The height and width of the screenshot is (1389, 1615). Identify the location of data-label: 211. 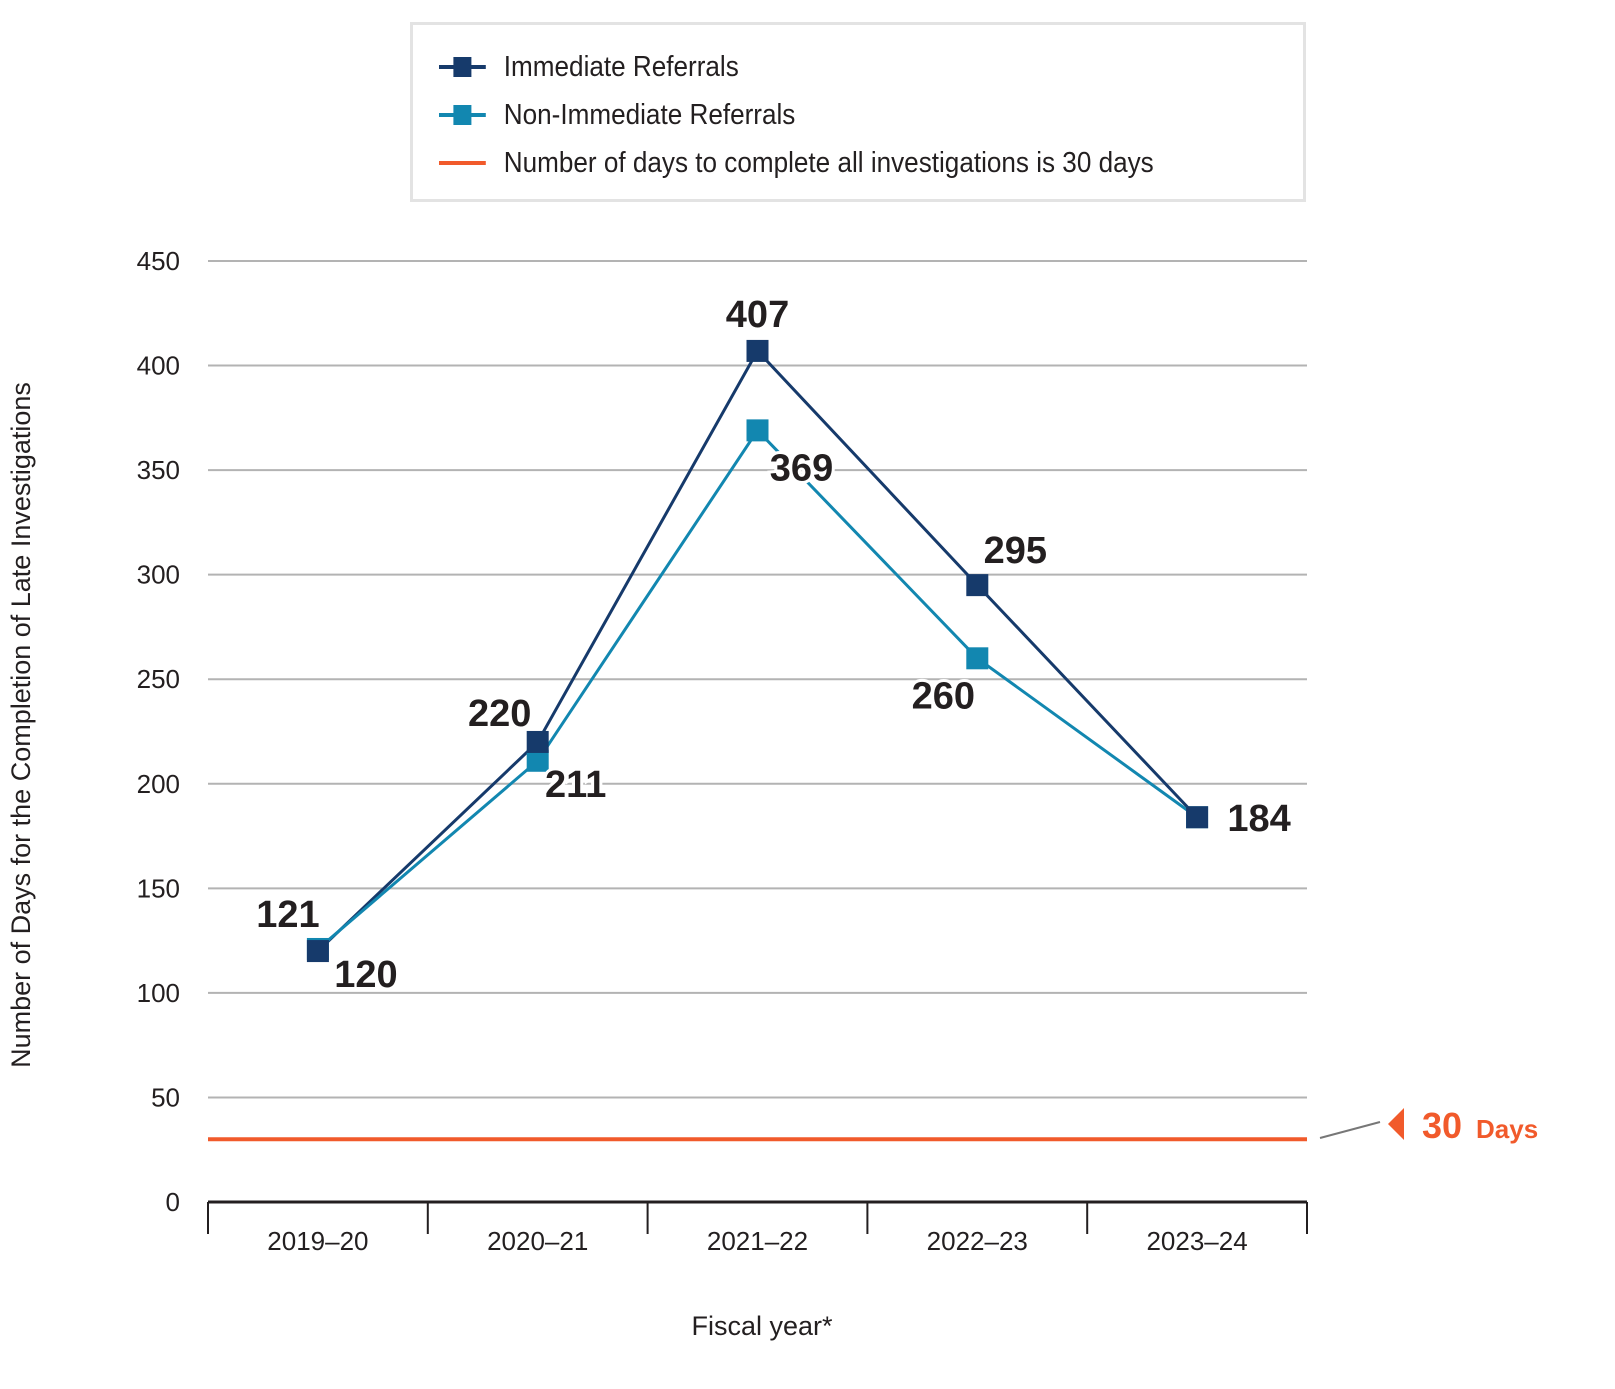
(575, 785).